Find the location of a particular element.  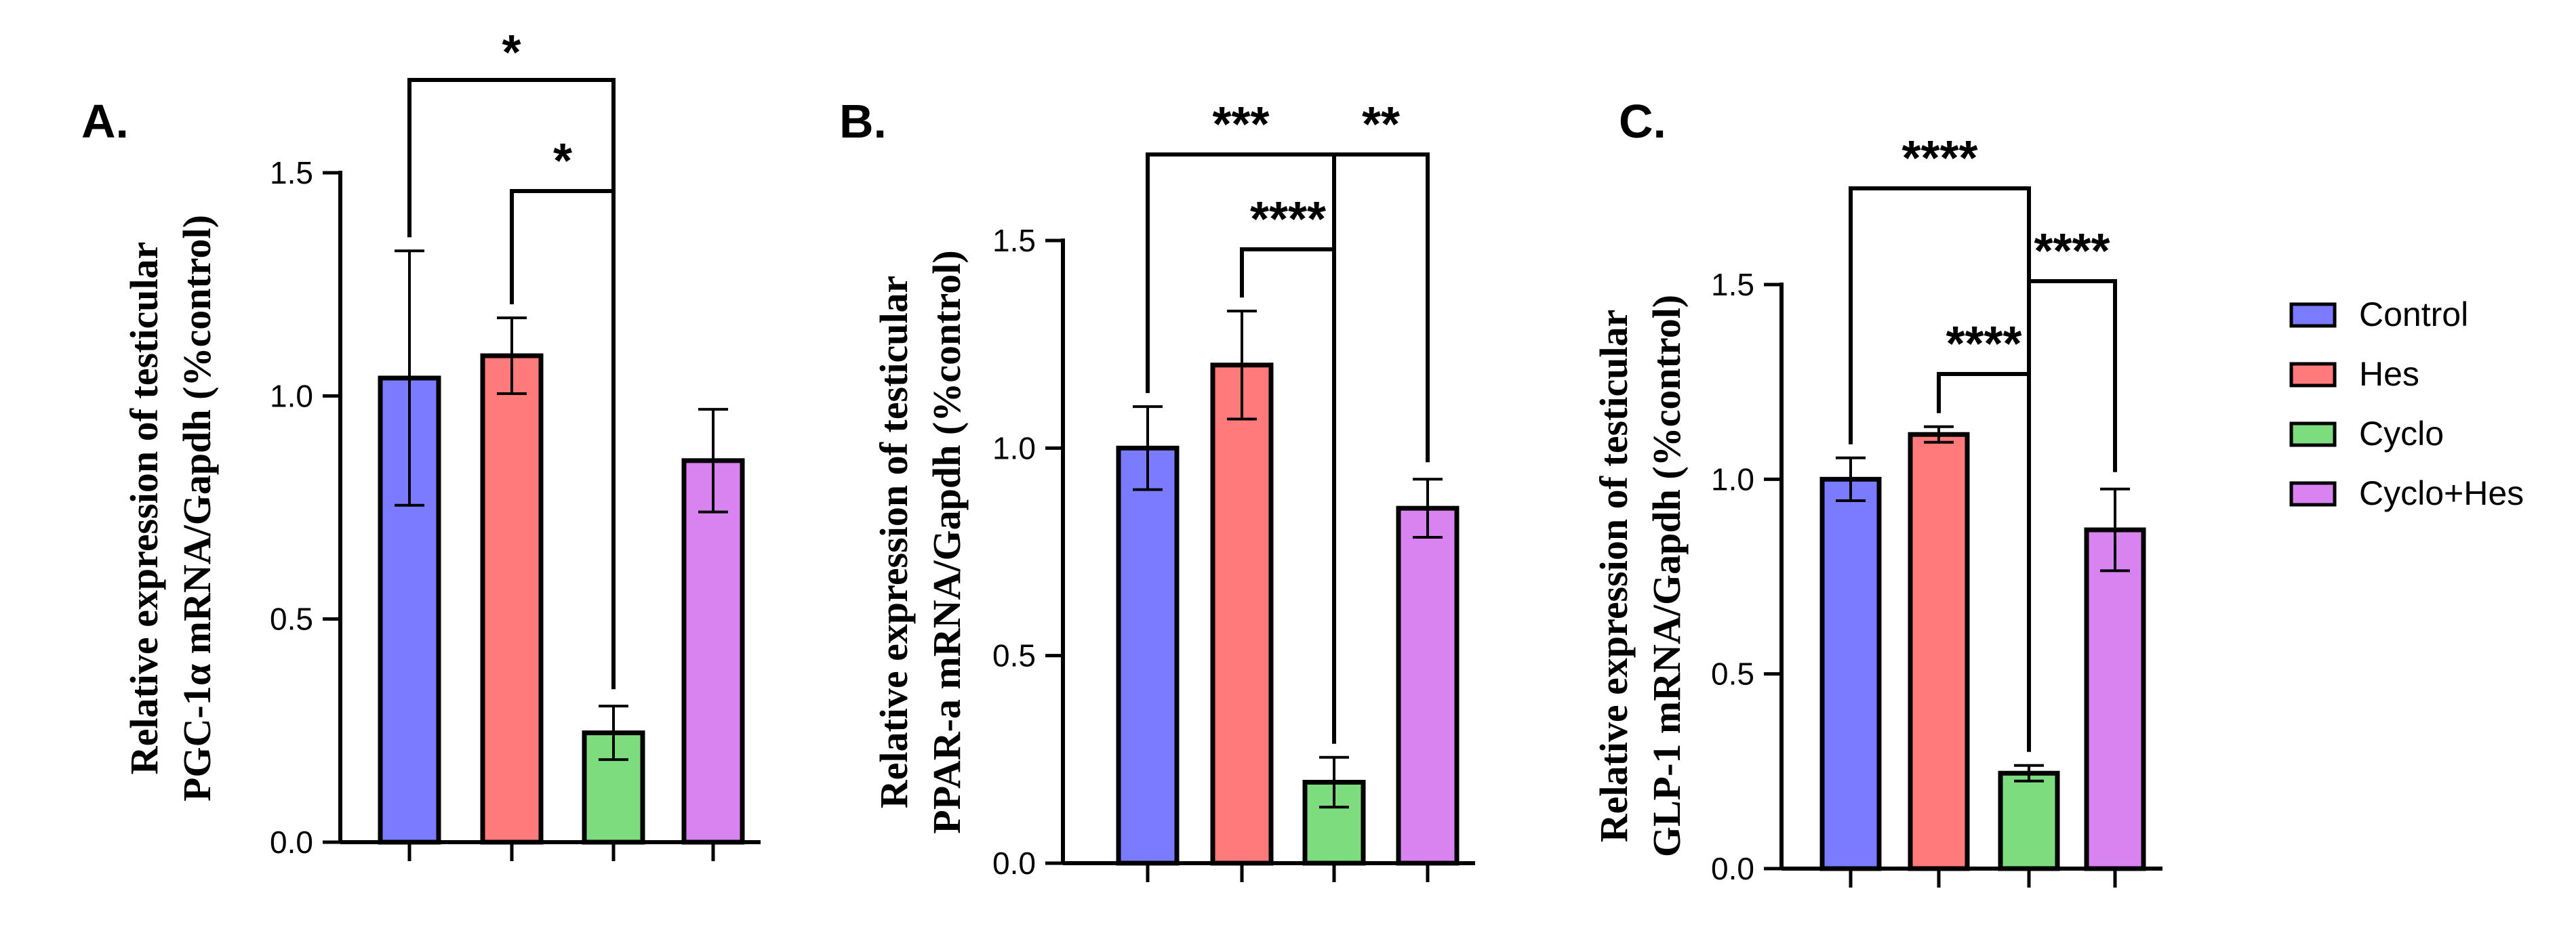

legend-label: Control is located at coordinates (2413, 314).